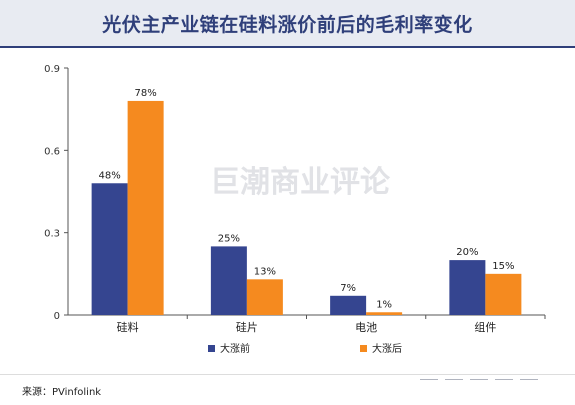 The height and width of the screenshot is (405, 575). What do you see at coordinates (247, 327) in the screenshot?
I see `x-tick-label: 硅片` at bounding box center [247, 327].